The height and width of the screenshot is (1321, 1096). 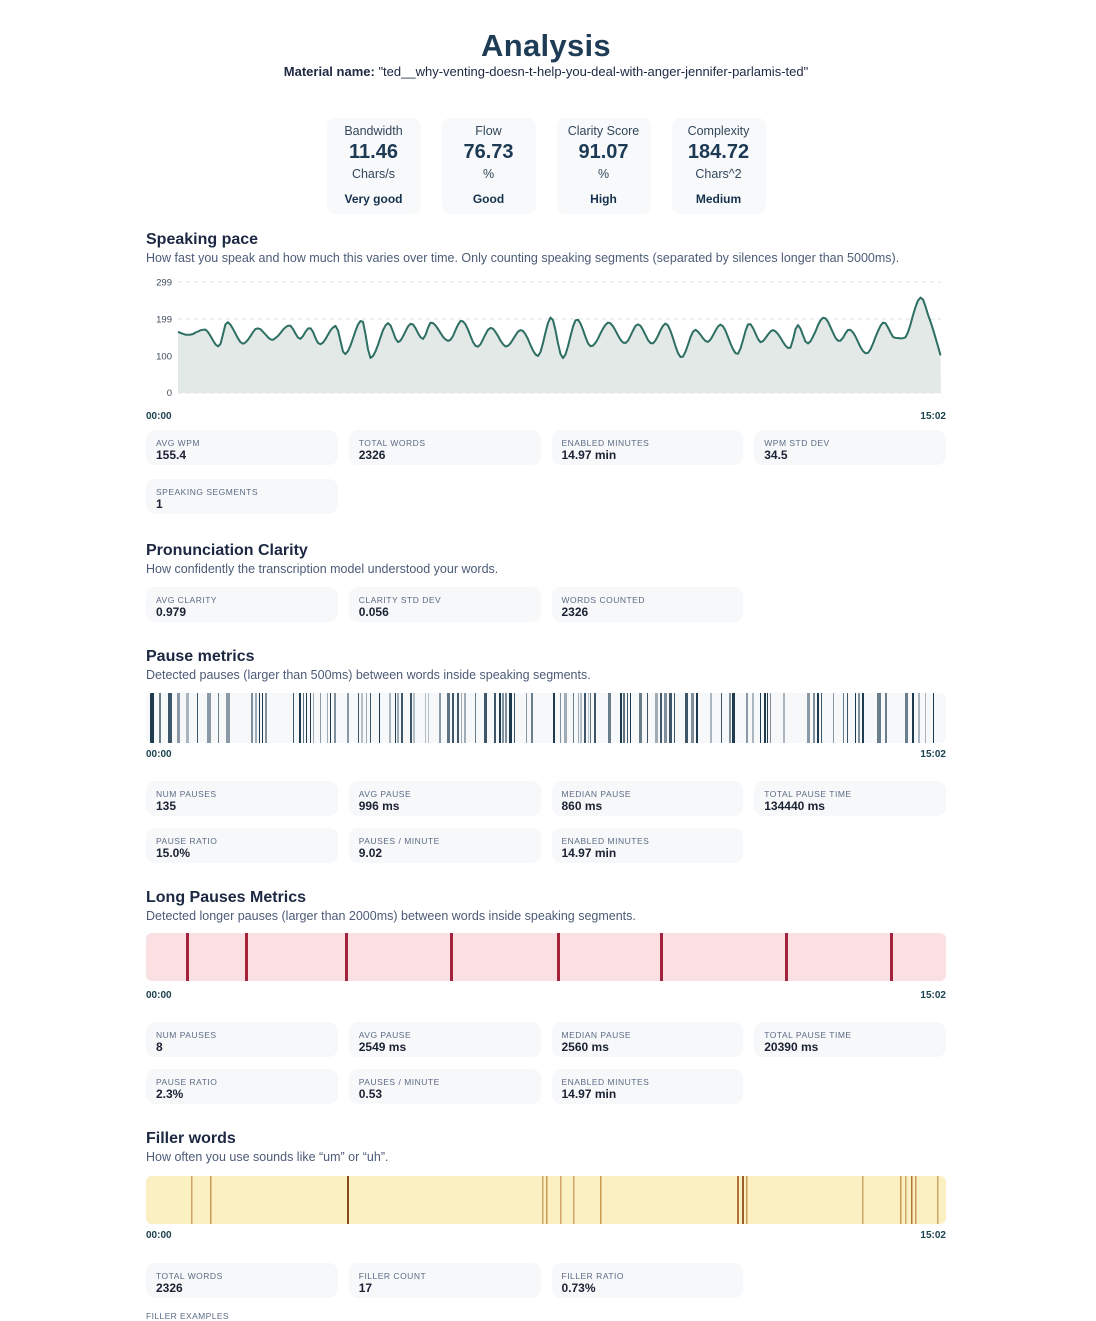 I want to click on svg-text: 0, so click(x=169, y=392).